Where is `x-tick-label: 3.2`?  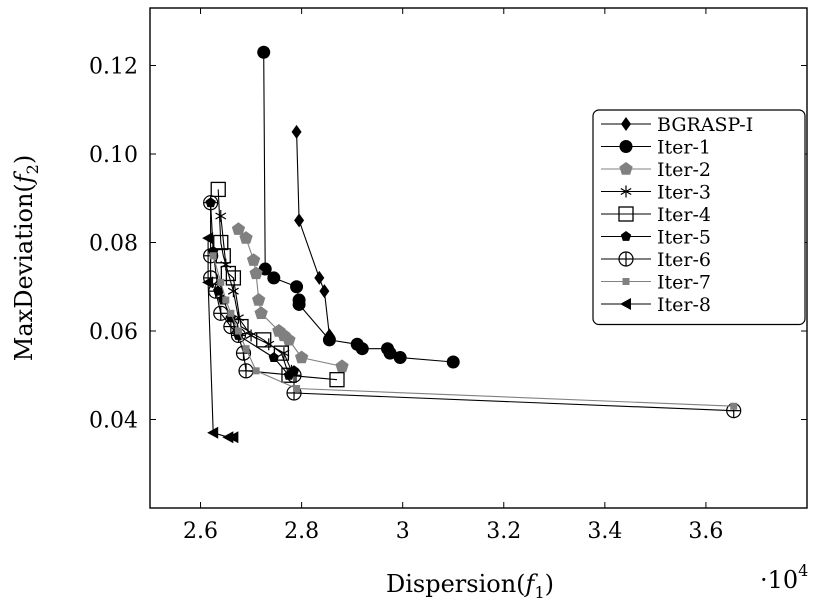 x-tick-label: 3.2 is located at coordinates (503, 531).